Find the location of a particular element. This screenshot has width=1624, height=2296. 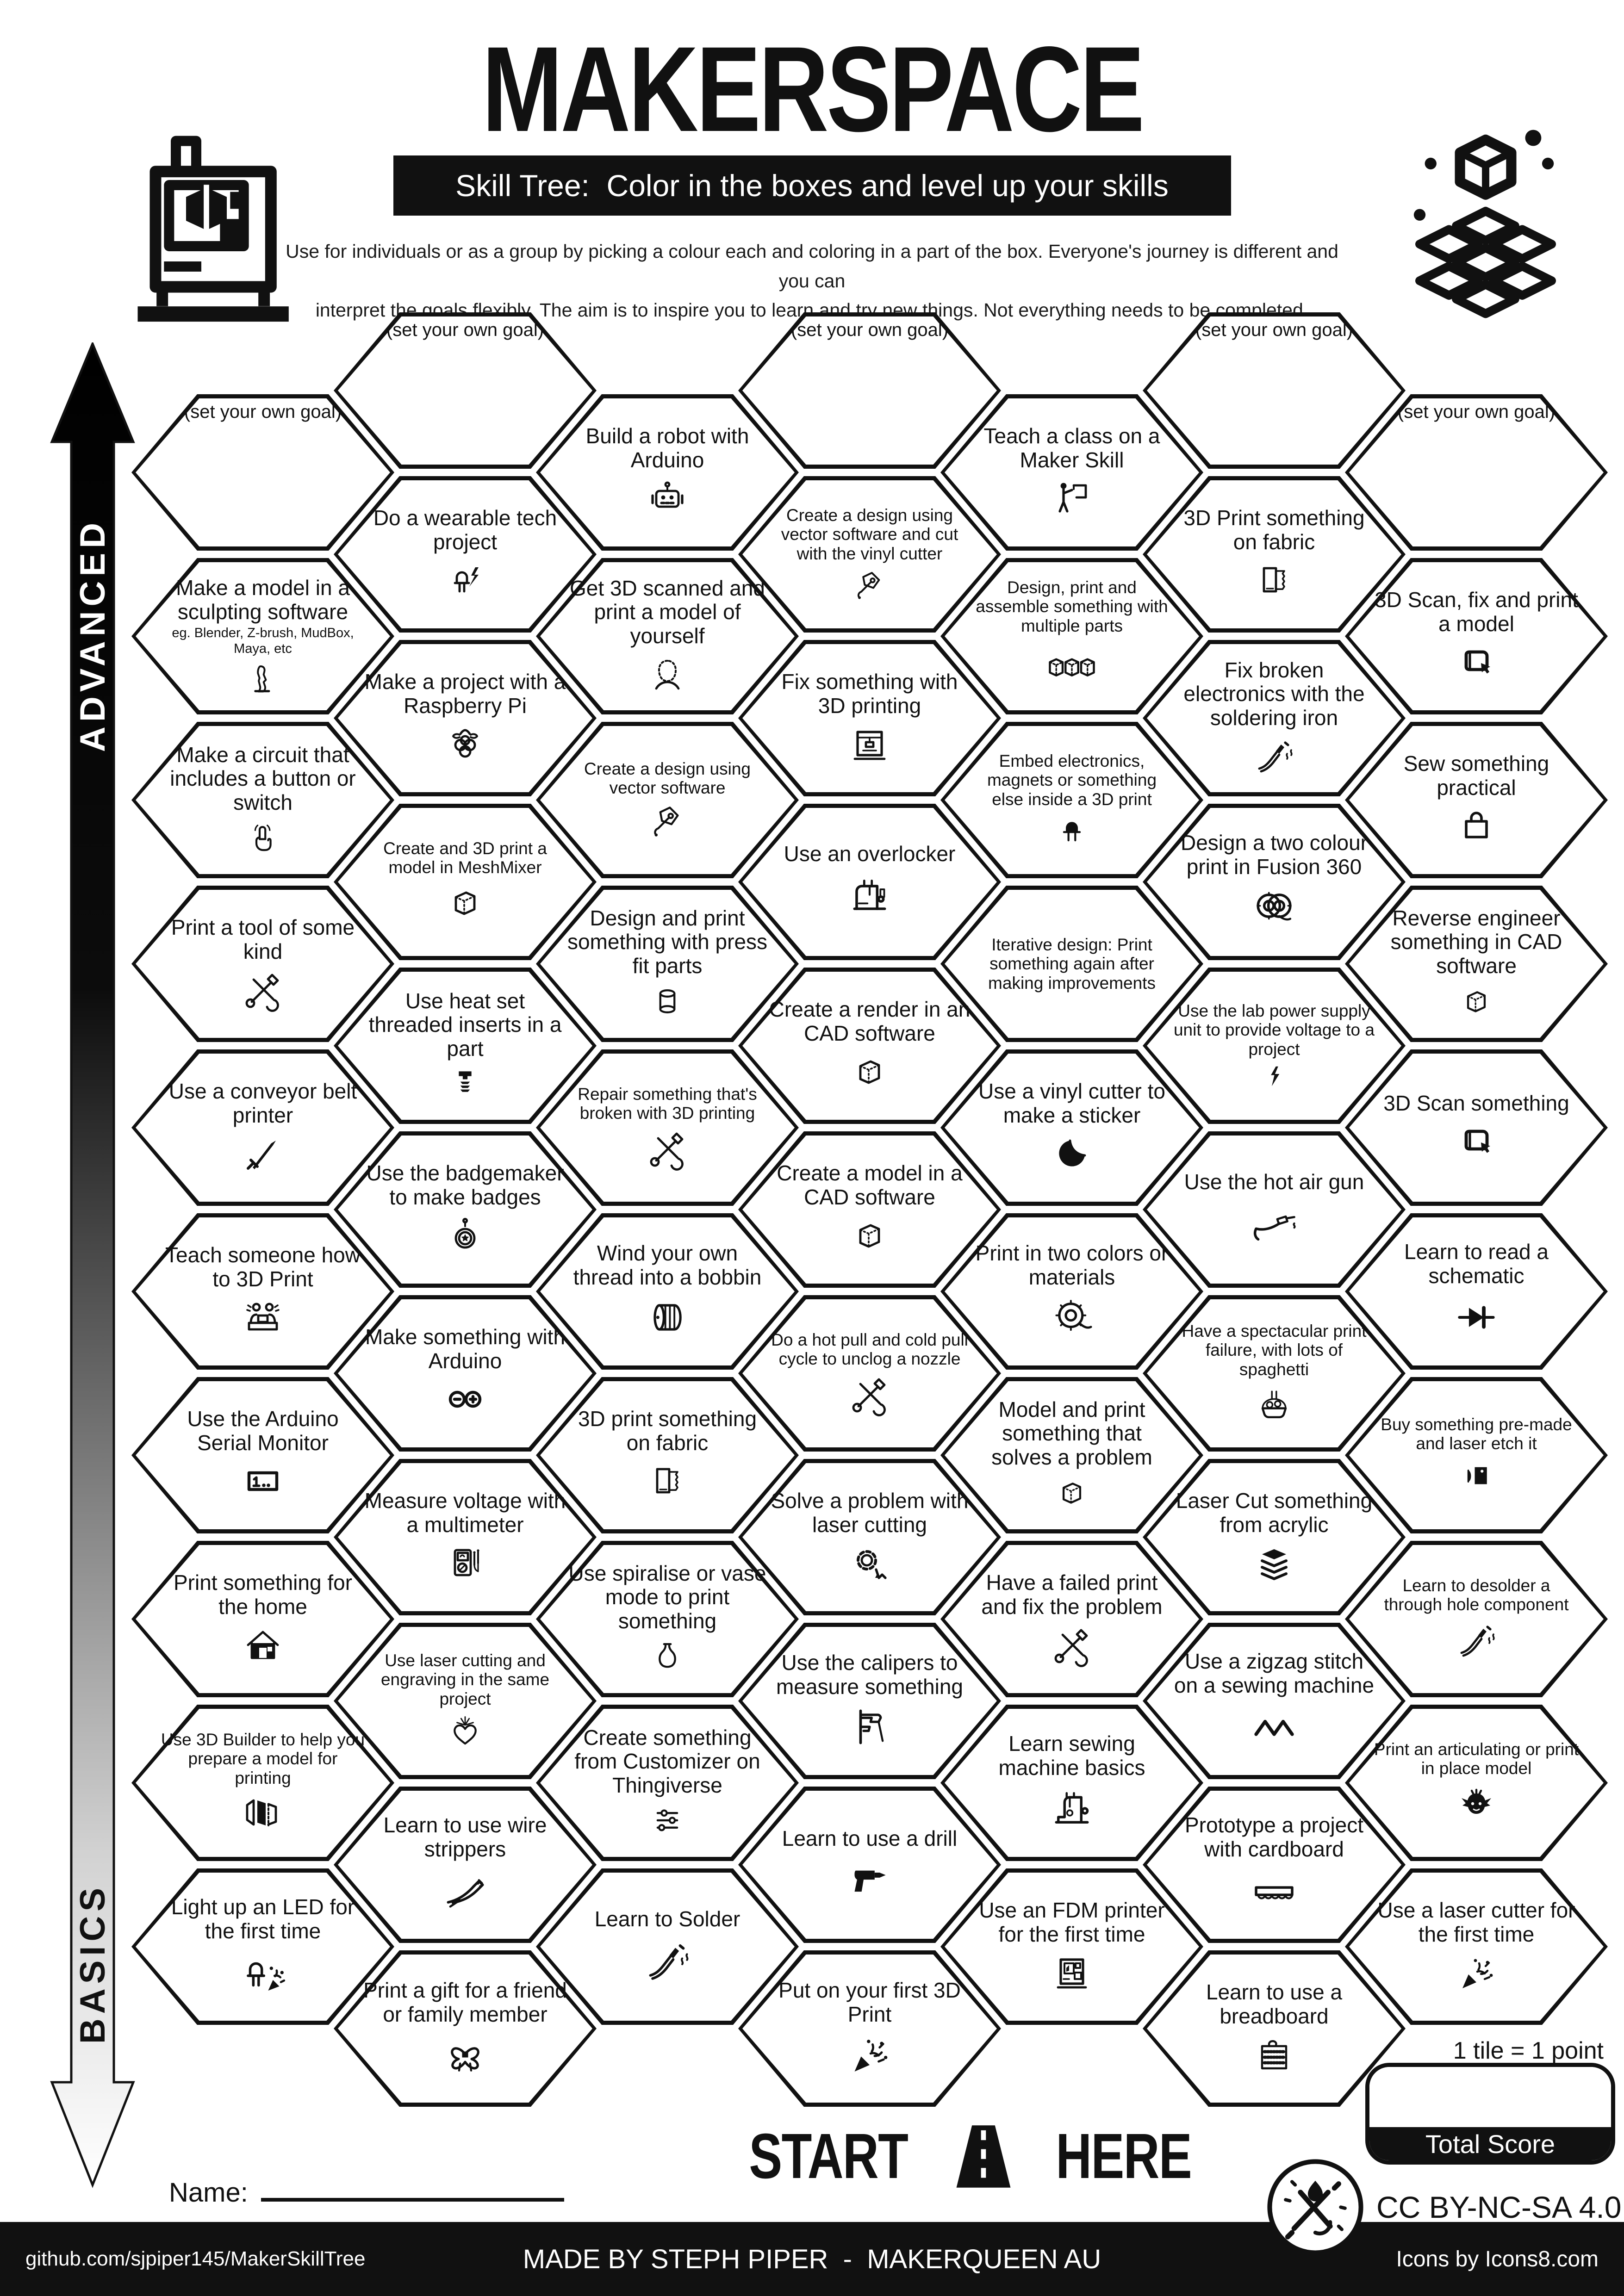

hex-scan-fix-print: 3D Scan, fix and print a model is located at coordinates (1476, 636).